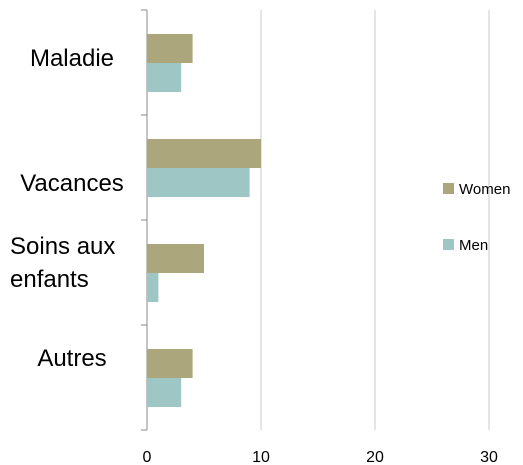  Describe the element at coordinates (72, 58) in the screenshot. I see `category-label: Maladie` at that location.